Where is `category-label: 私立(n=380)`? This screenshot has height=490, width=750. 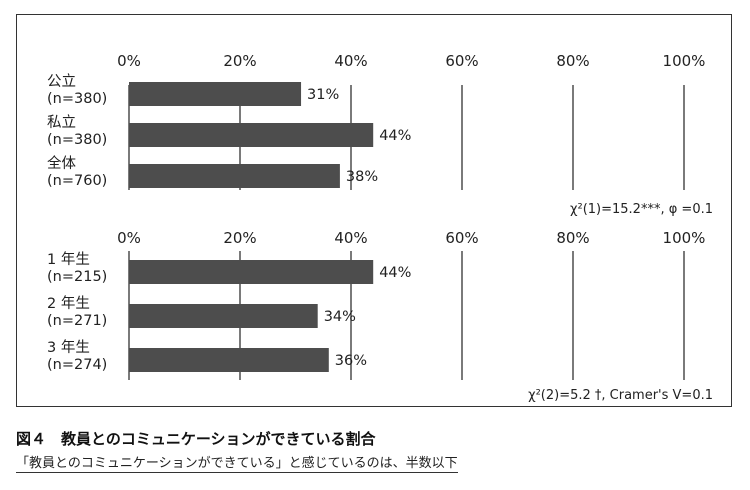
category-label: 私立(n=380) is located at coordinates (77, 131).